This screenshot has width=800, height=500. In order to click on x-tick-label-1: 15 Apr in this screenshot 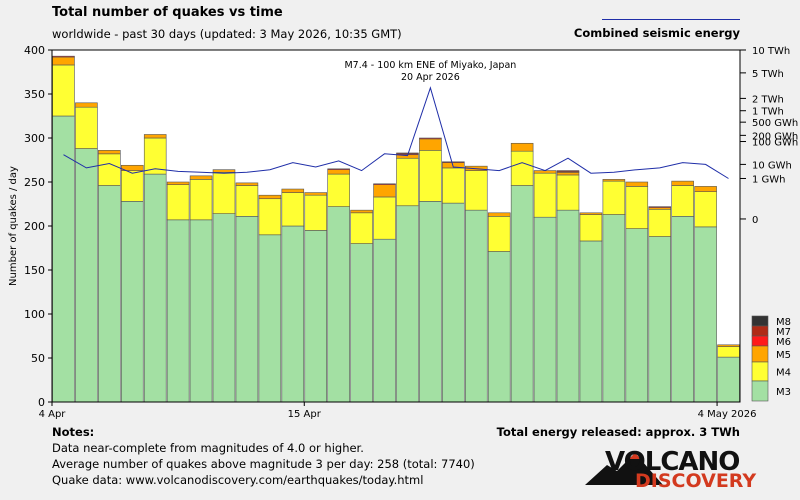, I will do `click(305, 414)`.